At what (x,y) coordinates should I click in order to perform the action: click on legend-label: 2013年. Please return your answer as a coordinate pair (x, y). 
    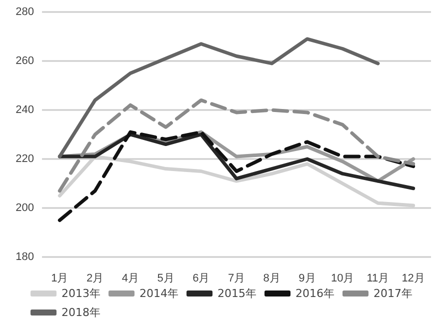
    Looking at the image, I should click on (81, 293).